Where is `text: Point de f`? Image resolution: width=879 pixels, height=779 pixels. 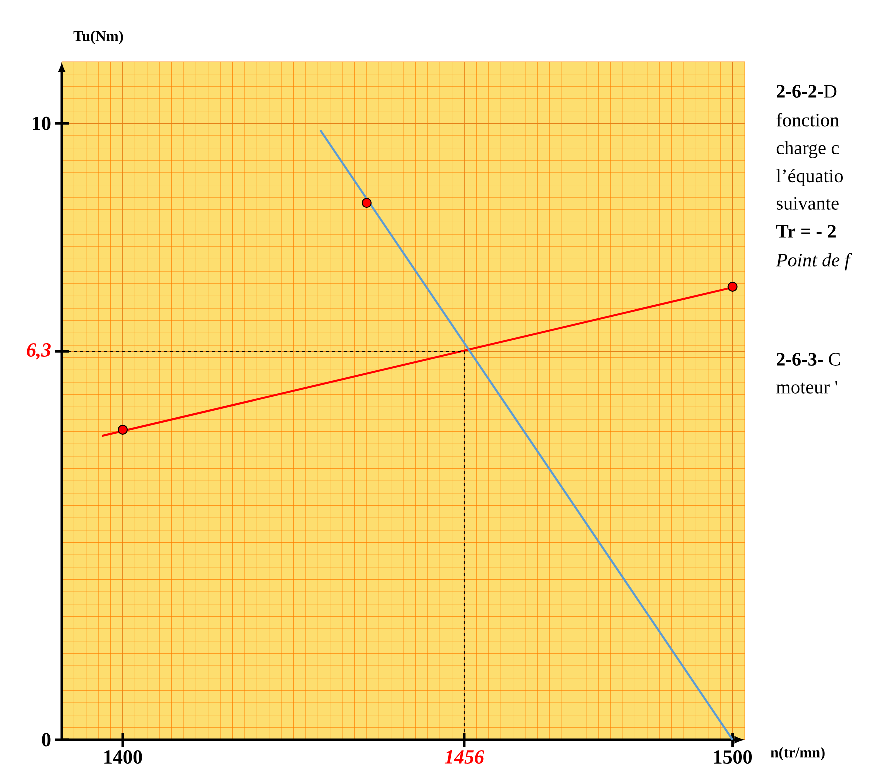 text: Point de f is located at coordinates (814, 262).